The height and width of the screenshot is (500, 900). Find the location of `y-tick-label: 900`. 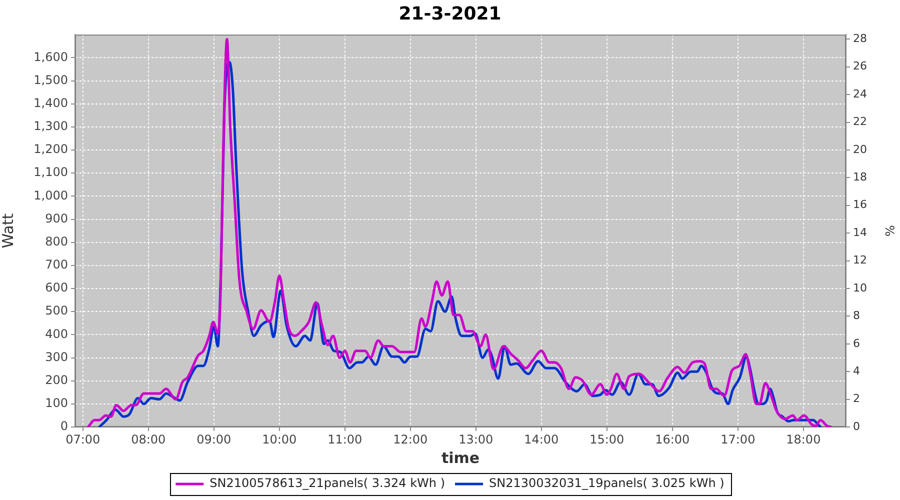

y-tick-label: 900 is located at coordinates (56, 218).